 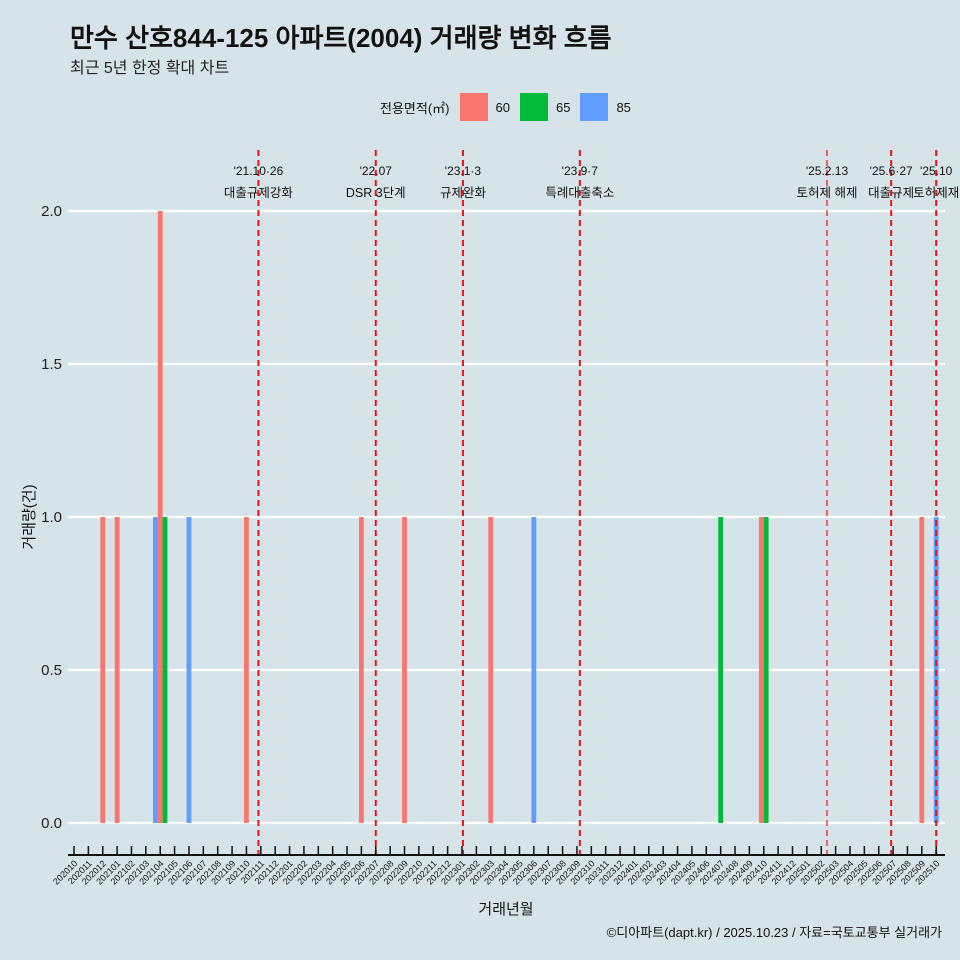 I want to click on event-date-label: '23.1·3, so click(x=463, y=171).